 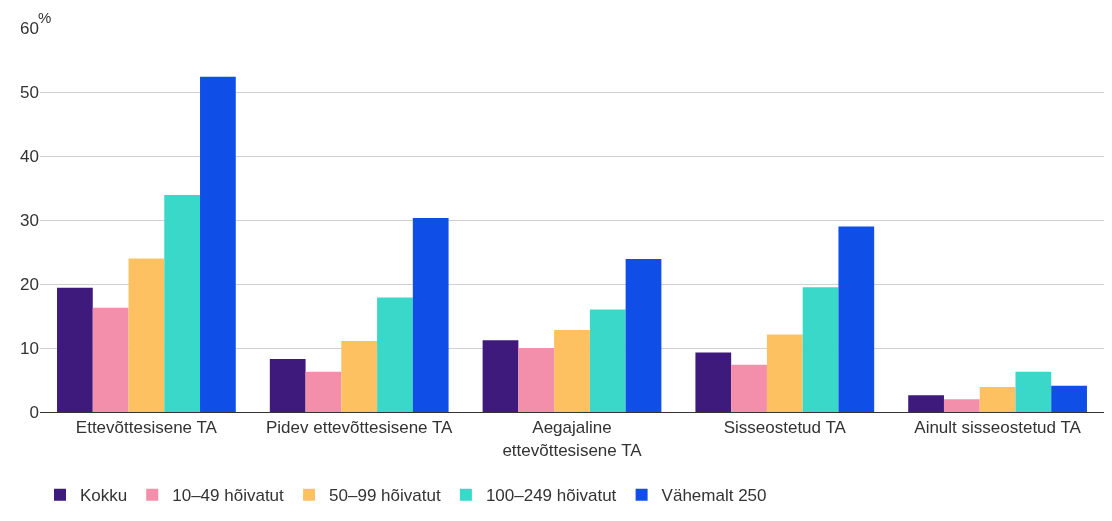 I want to click on x-tick-label: Ettevõttesisene TA, so click(x=146, y=428).